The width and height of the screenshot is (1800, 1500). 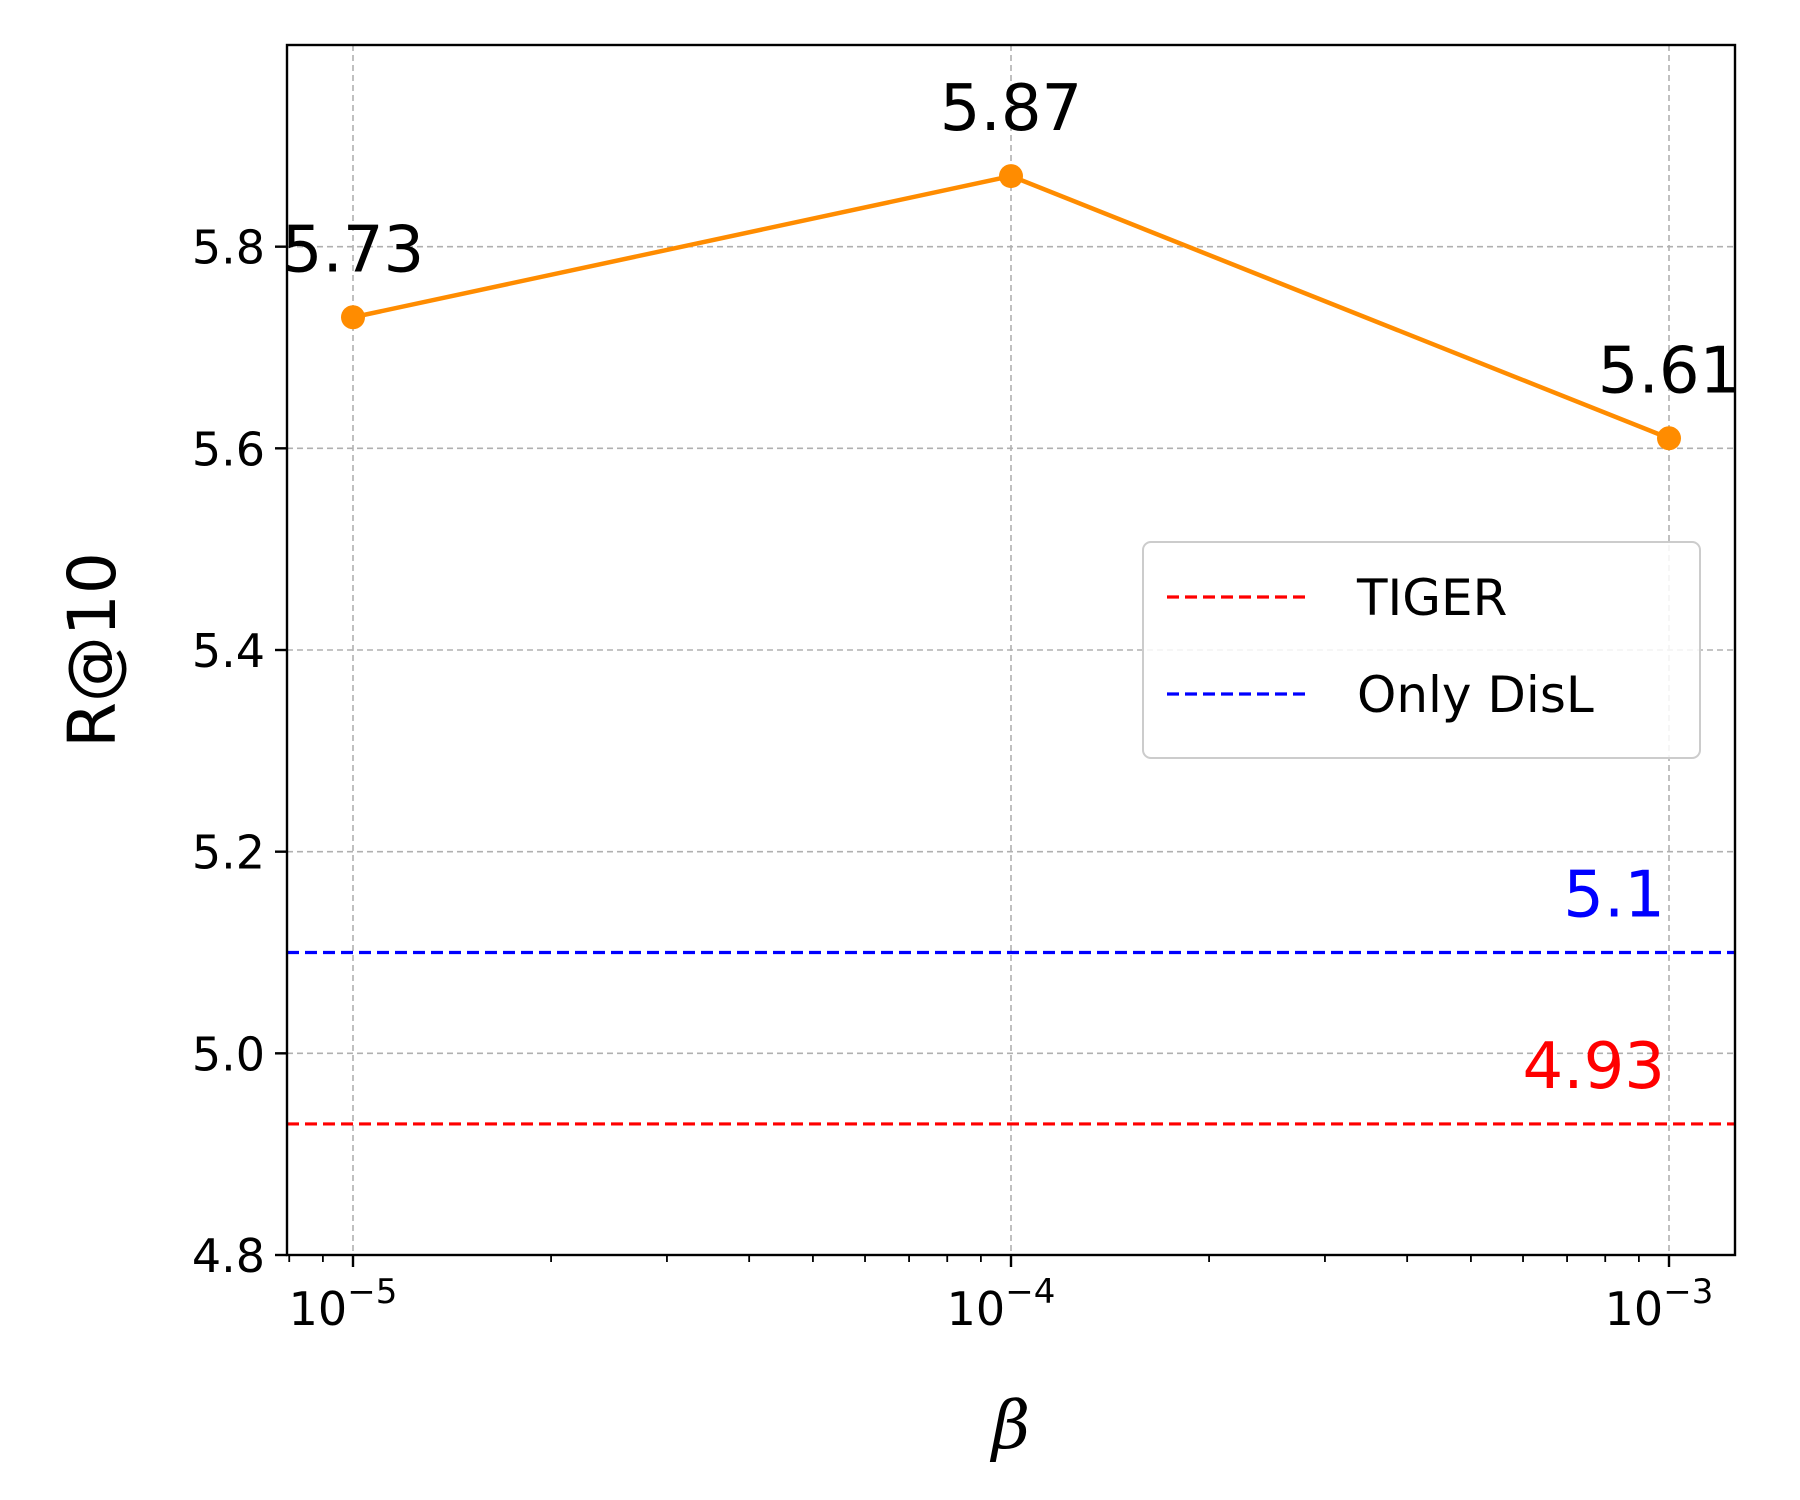 I want to click on data-point-label: 5.73, so click(x=353, y=250).